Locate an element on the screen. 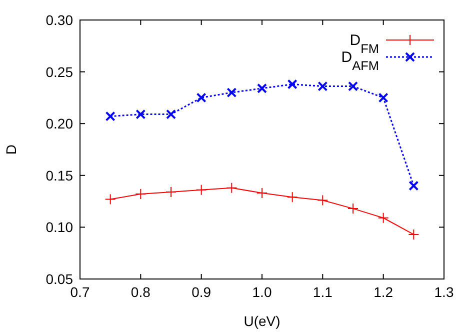 Image resolution: width=474 pixels, height=332 pixels. x-axis-title: U(eV) is located at coordinates (262, 321).